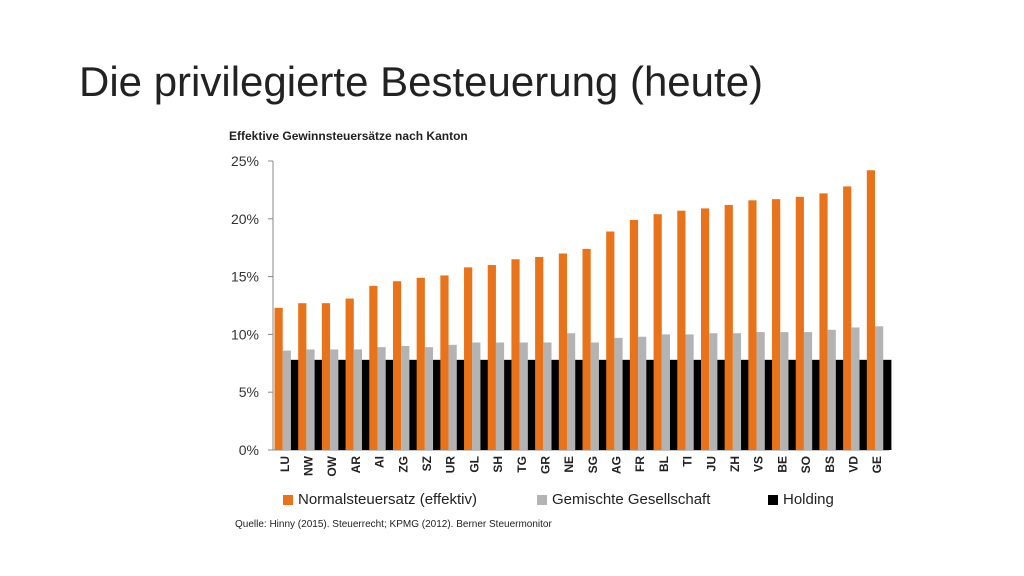 The width and height of the screenshot is (1024, 576). Describe the element at coordinates (405, 397) in the screenshot. I see `bar-gemischt-zg` at that location.